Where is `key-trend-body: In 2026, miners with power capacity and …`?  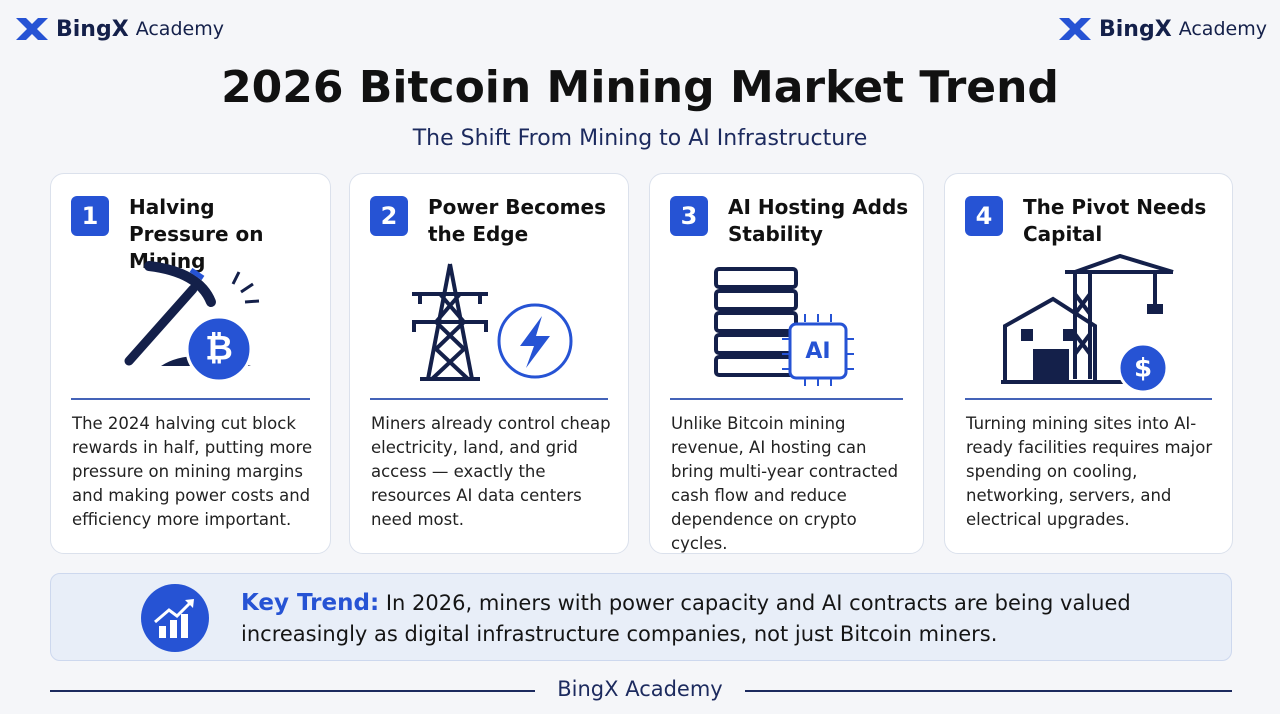
key-trend-body: In 2026, miners with power capacity and … is located at coordinates (686, 618).